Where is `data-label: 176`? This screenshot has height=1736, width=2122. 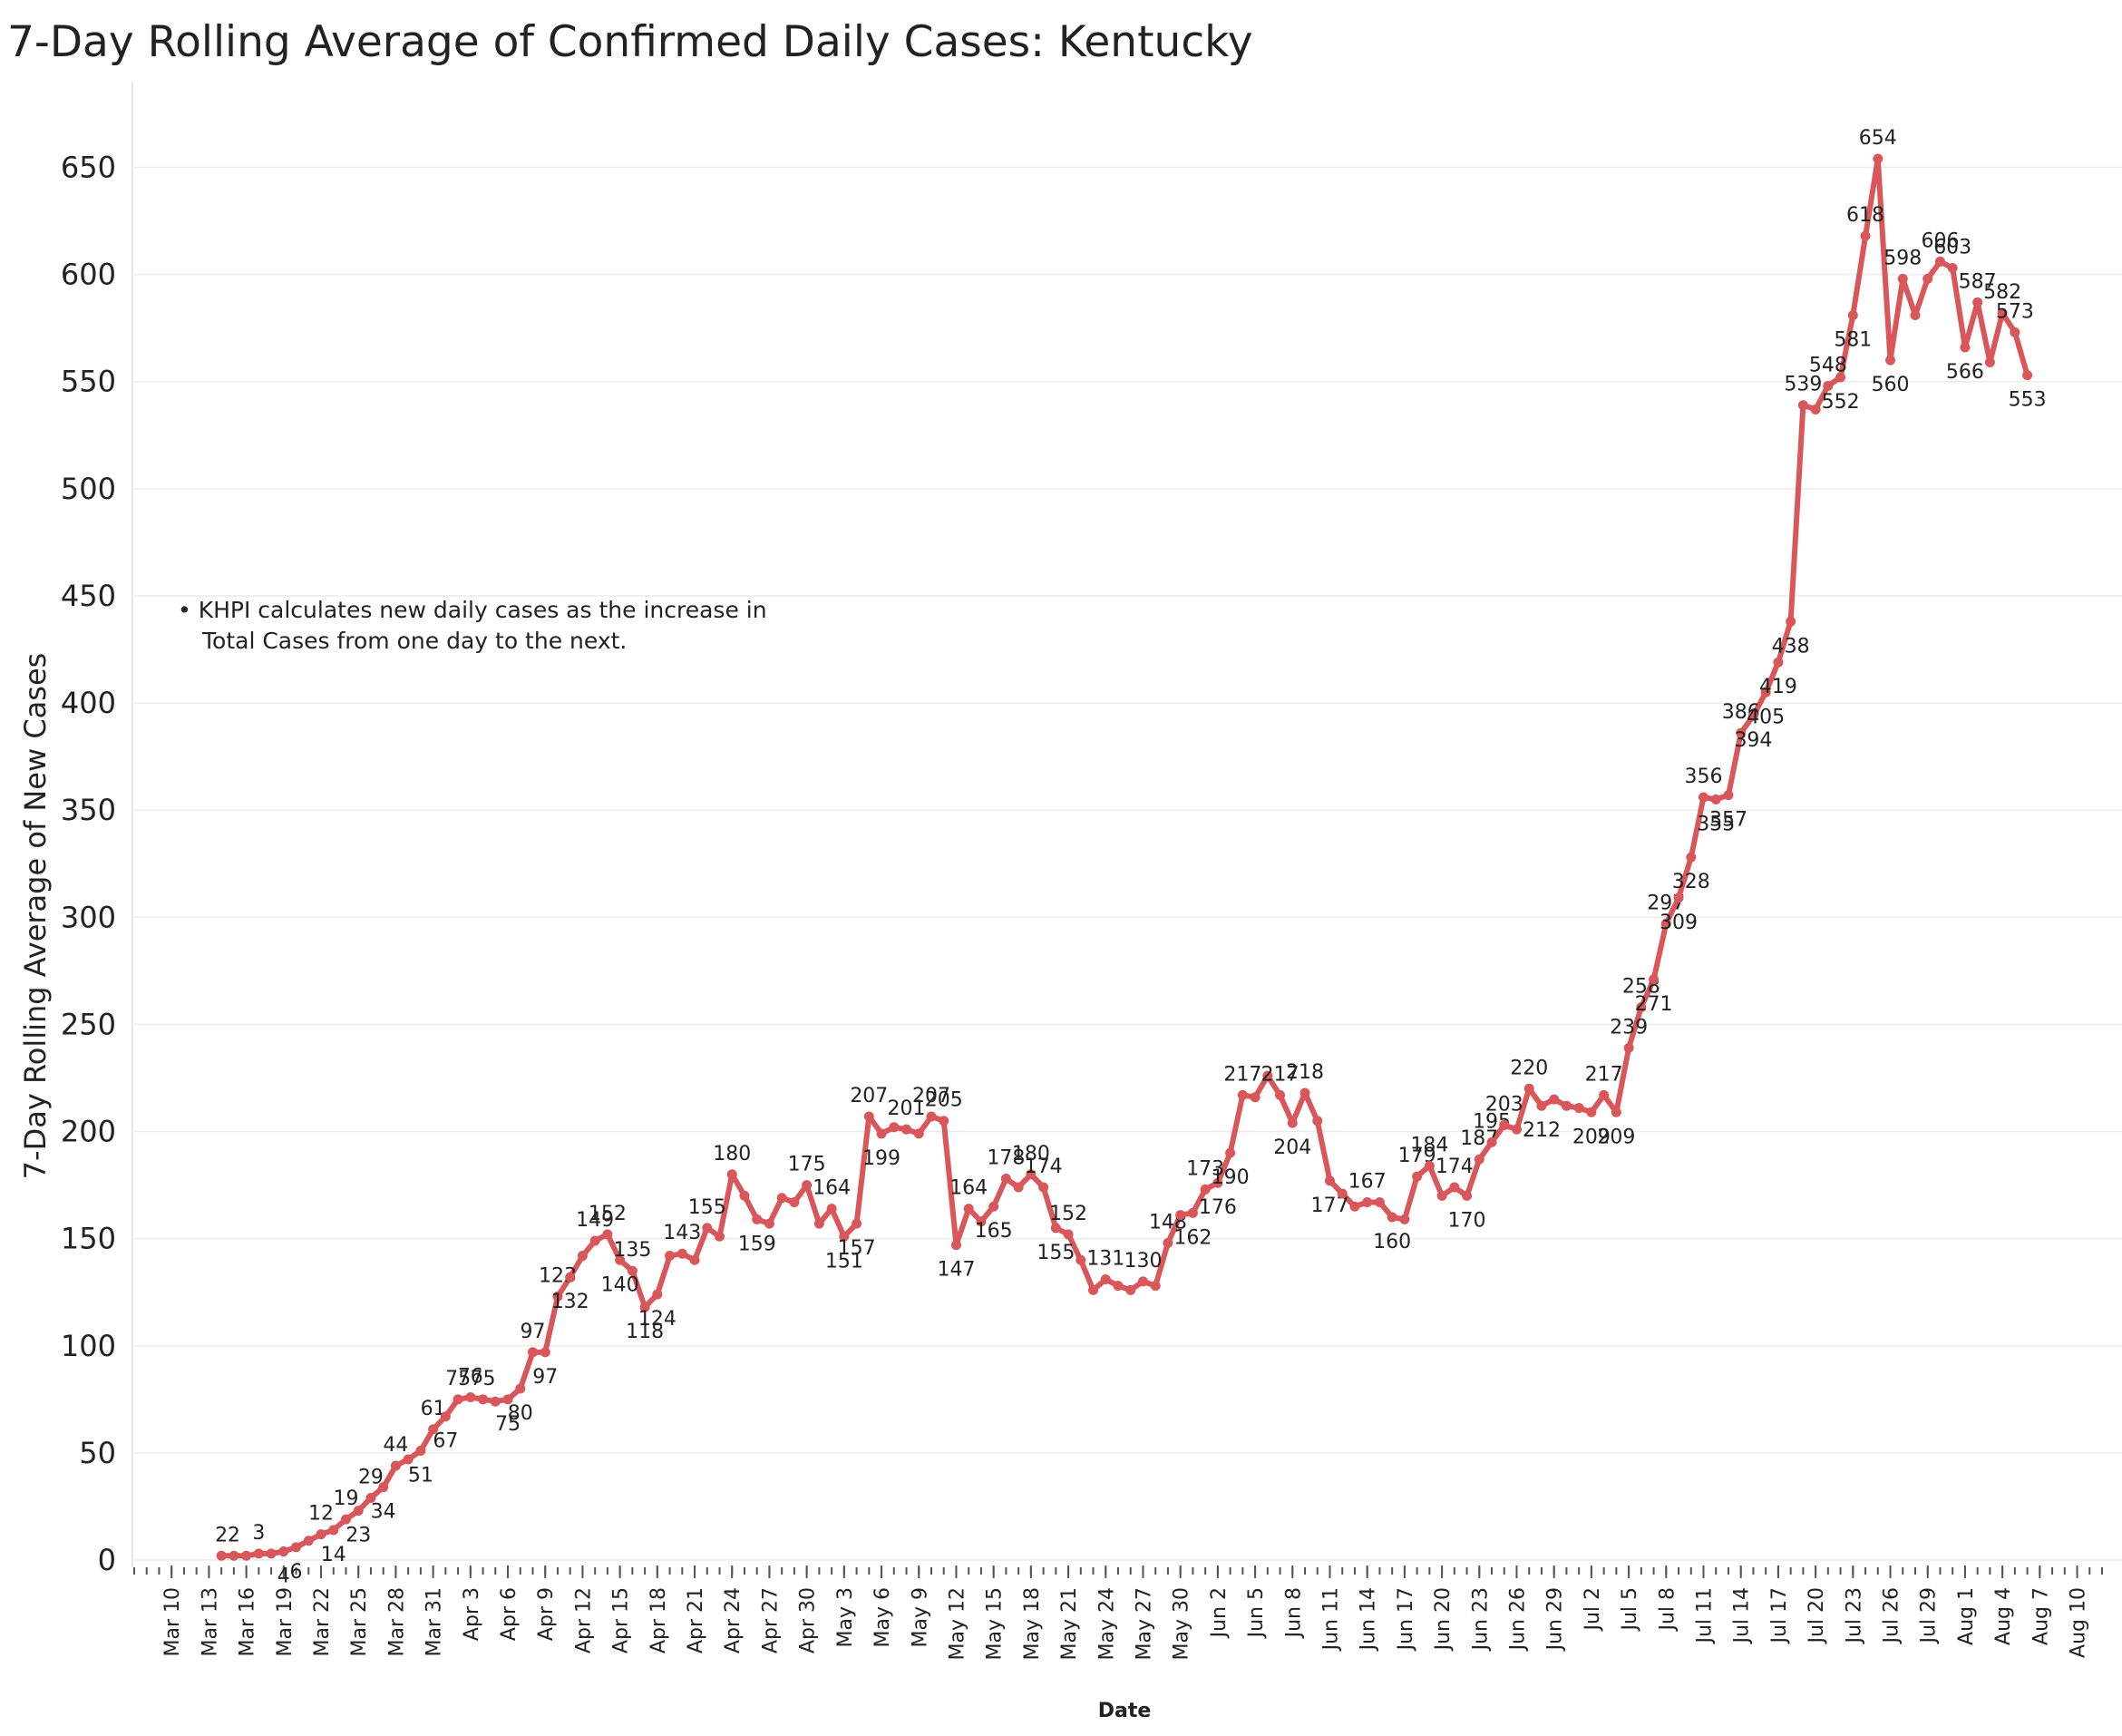
data-label: 176 is located at coordinates (1218, 1207).